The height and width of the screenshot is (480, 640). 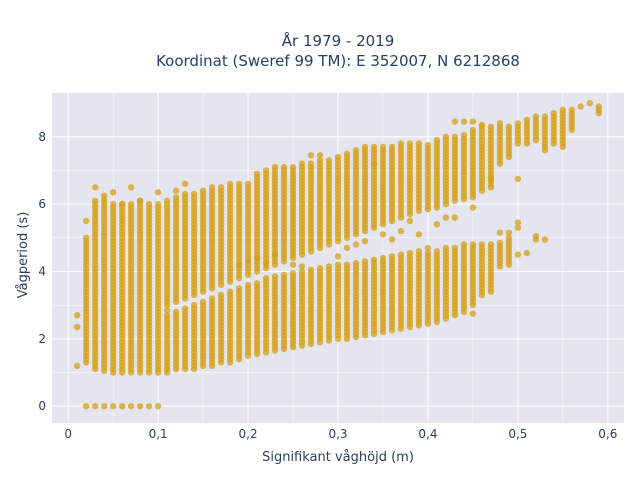 What do you see at coordinates (68, 434) in the screenshot?
I see `x-tick-label: 0` at bounding box center [68, 434].